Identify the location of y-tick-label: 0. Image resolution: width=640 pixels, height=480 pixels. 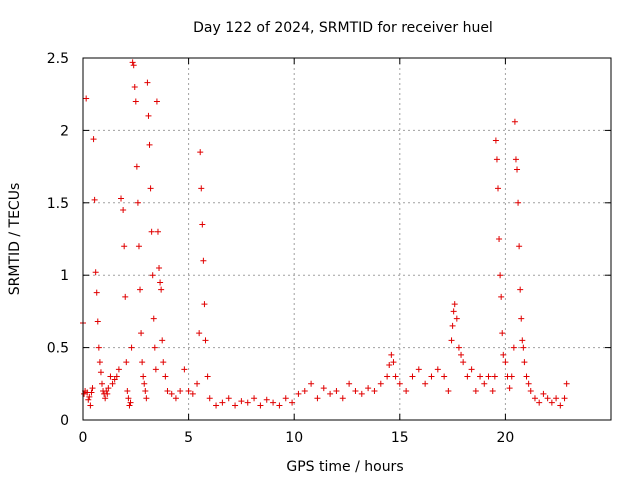
(64, 421).